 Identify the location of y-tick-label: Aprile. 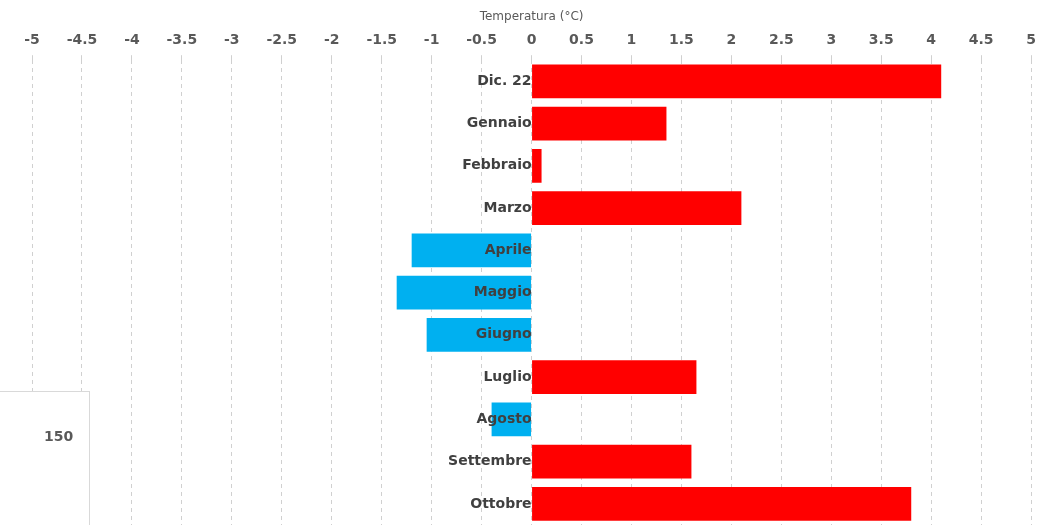
(508, 248).